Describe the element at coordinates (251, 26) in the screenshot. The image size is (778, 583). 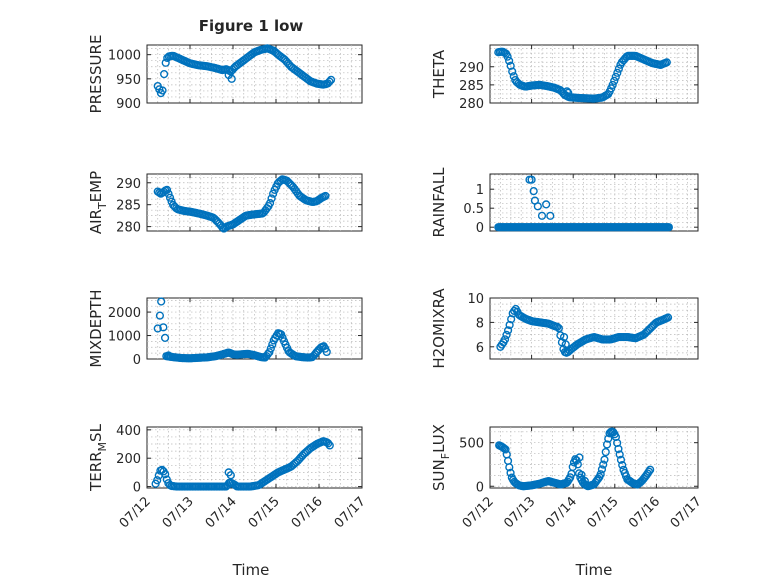
I see `figure-title: Figure 1 low` at that location.